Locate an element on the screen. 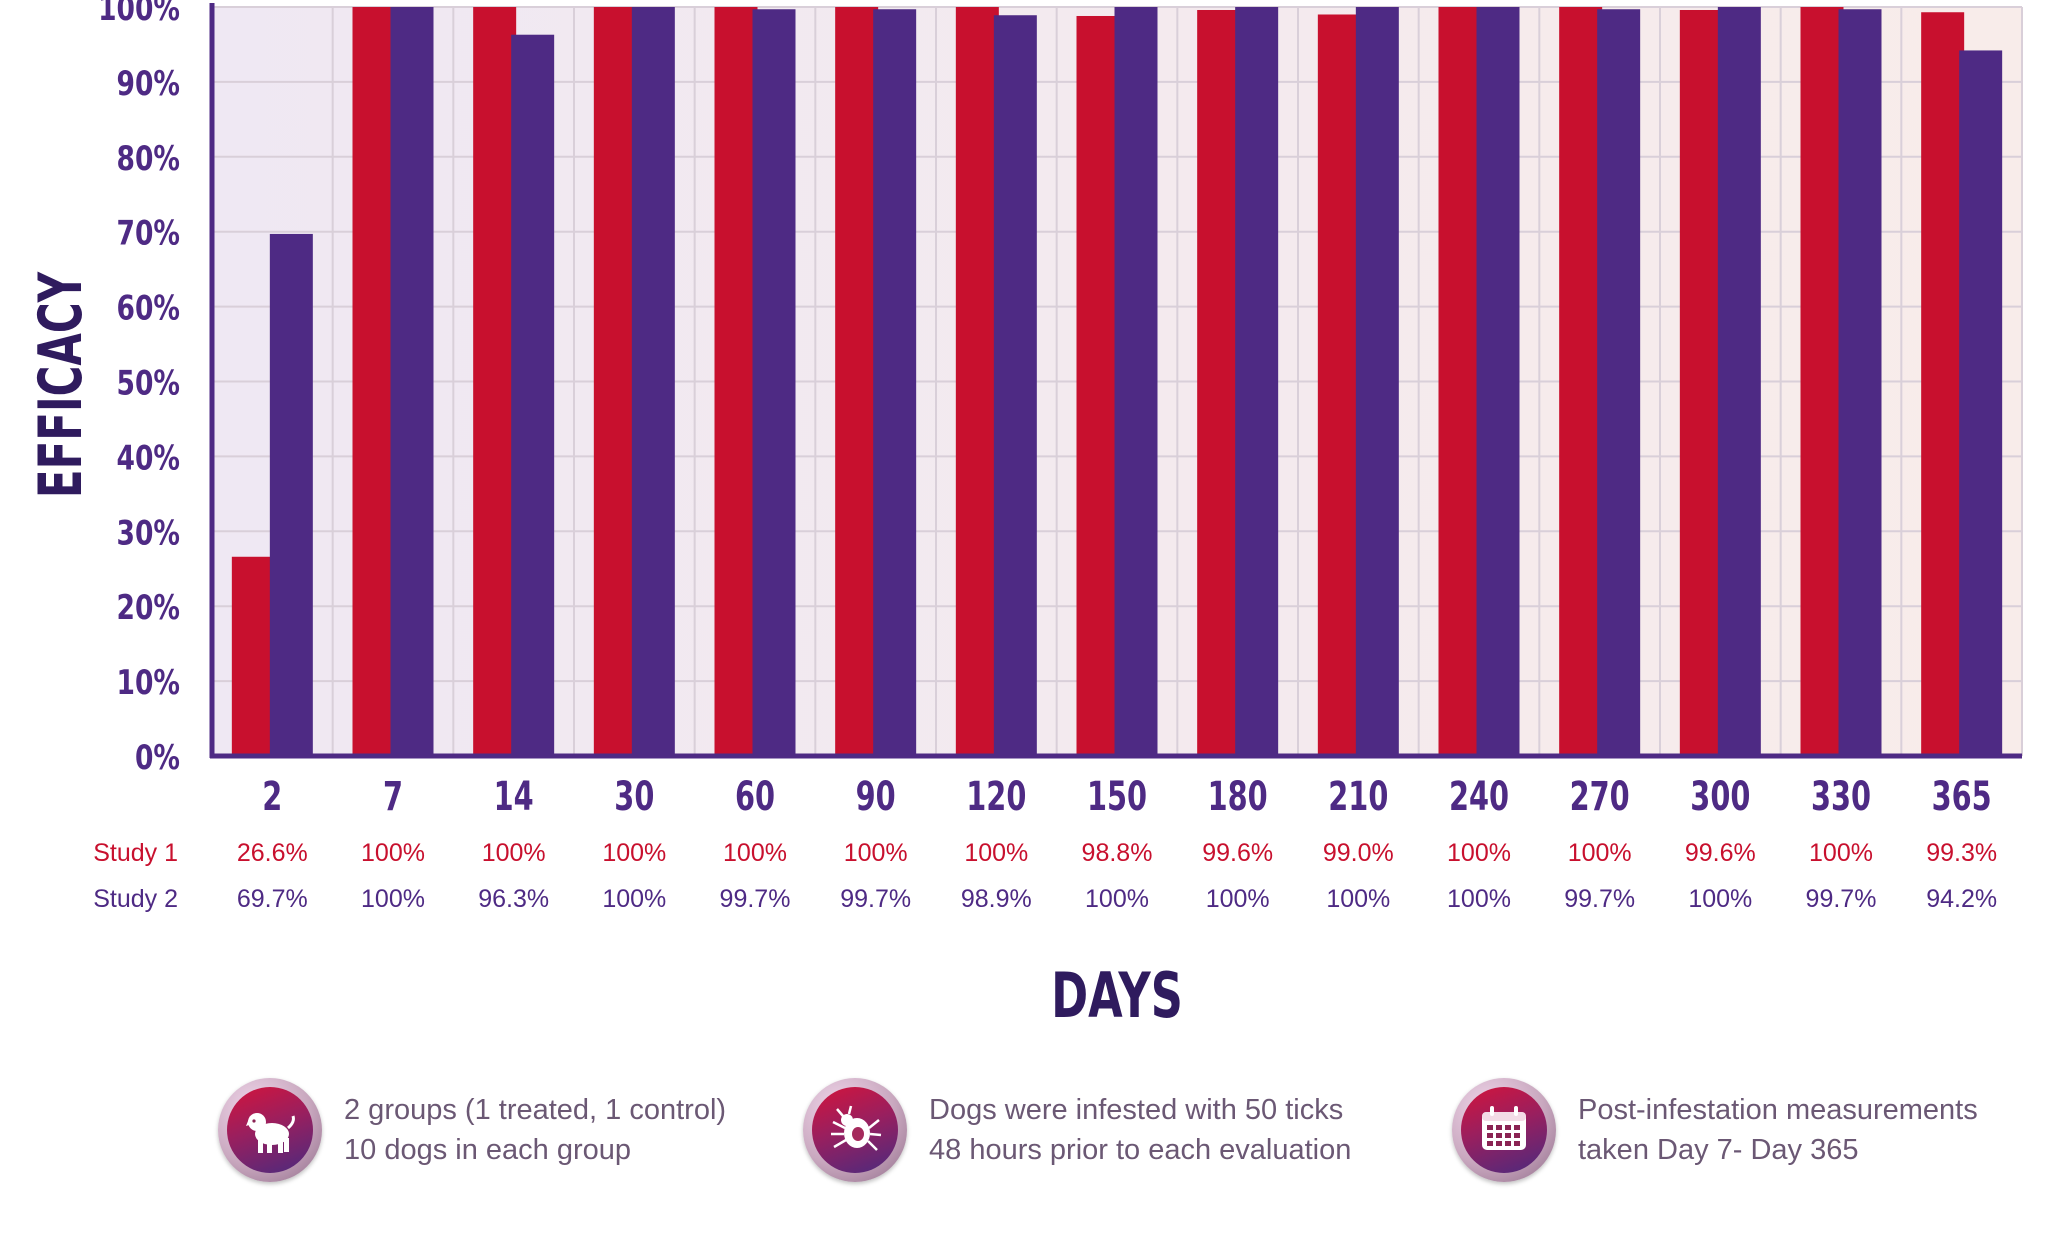 The height and width of the screenshot is (1260, 2048). x-tick-label: 240 is located at coordinates (1479, 797).